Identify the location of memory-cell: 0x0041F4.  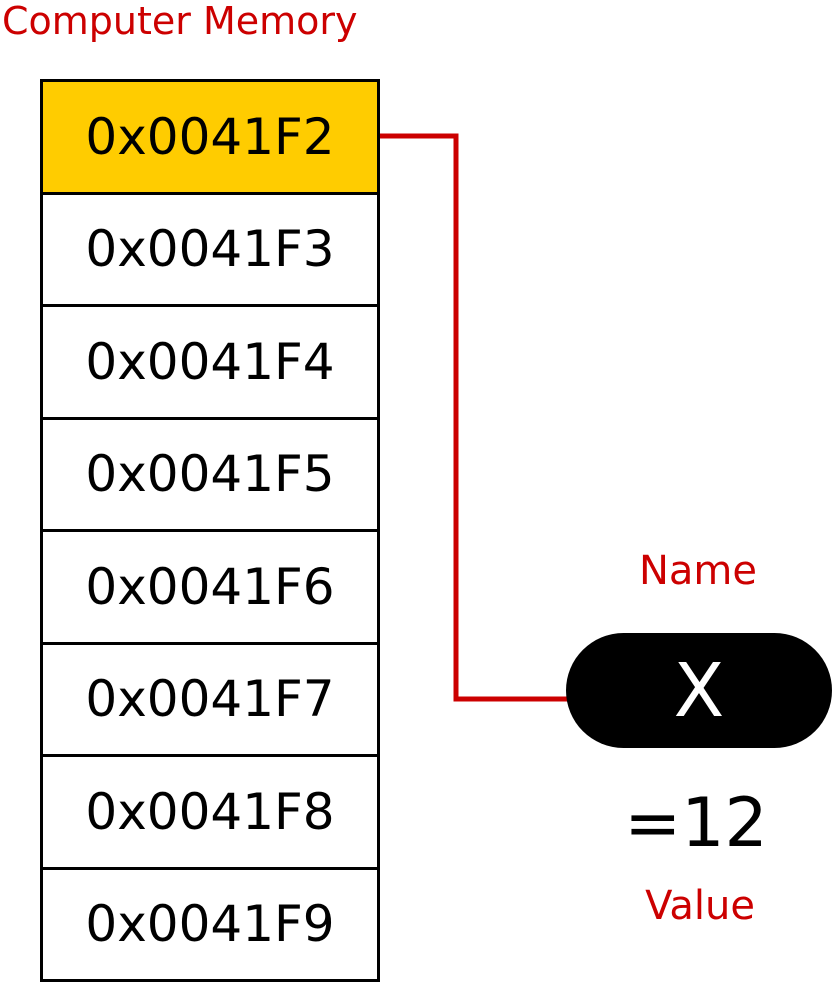
(210, 360).